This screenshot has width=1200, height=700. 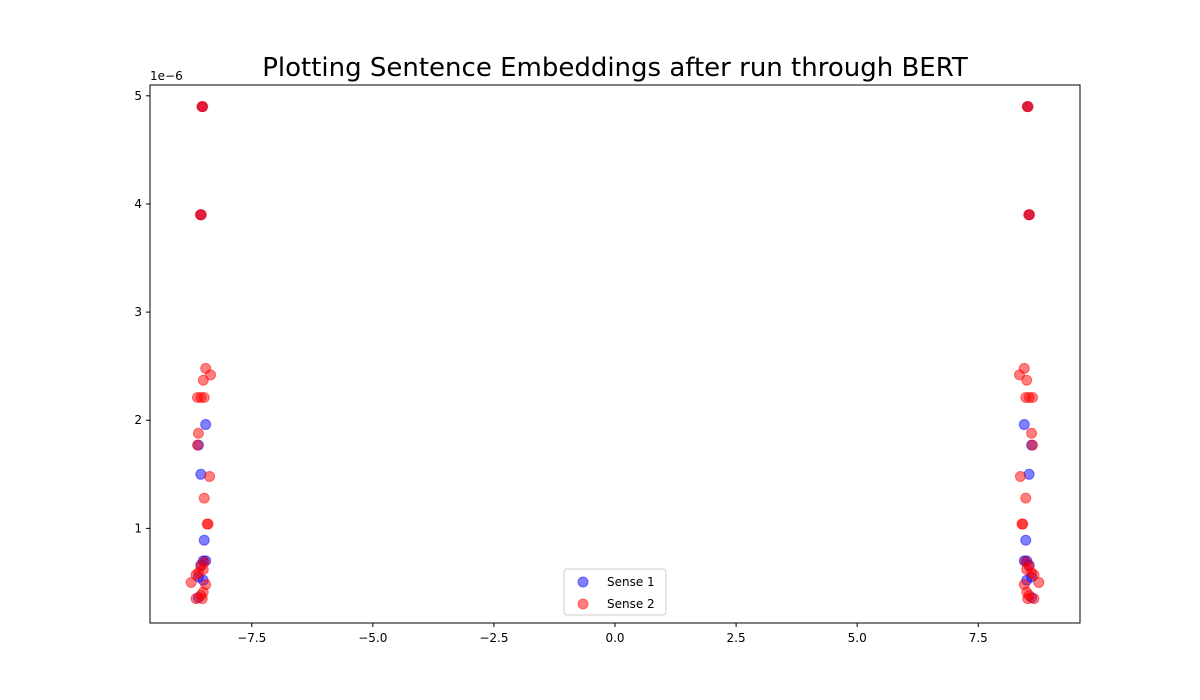 I want to click on y-tick-label: 4, so click(x=138, y=204).